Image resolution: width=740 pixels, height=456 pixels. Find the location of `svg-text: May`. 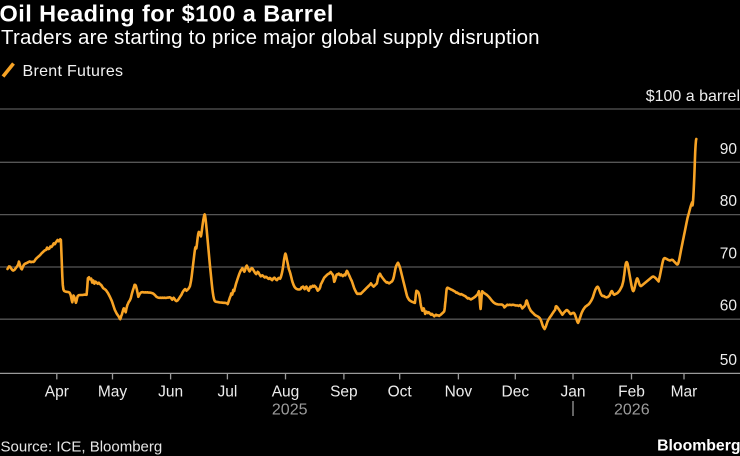

svg-text: May is located at coordinates (113, 392).